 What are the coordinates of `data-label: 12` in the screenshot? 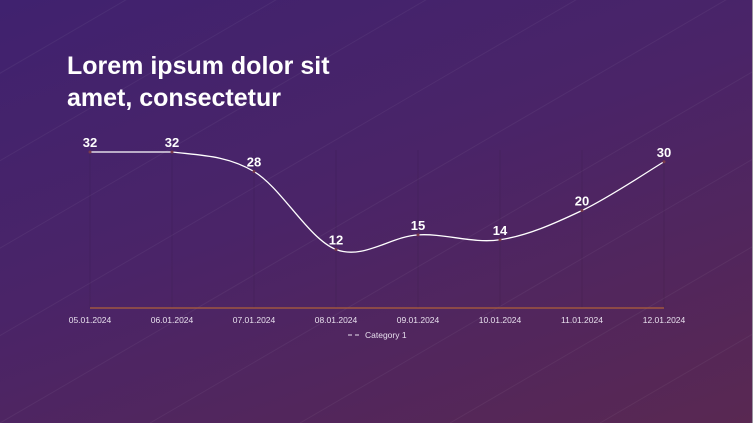 It's located at (336, 240).